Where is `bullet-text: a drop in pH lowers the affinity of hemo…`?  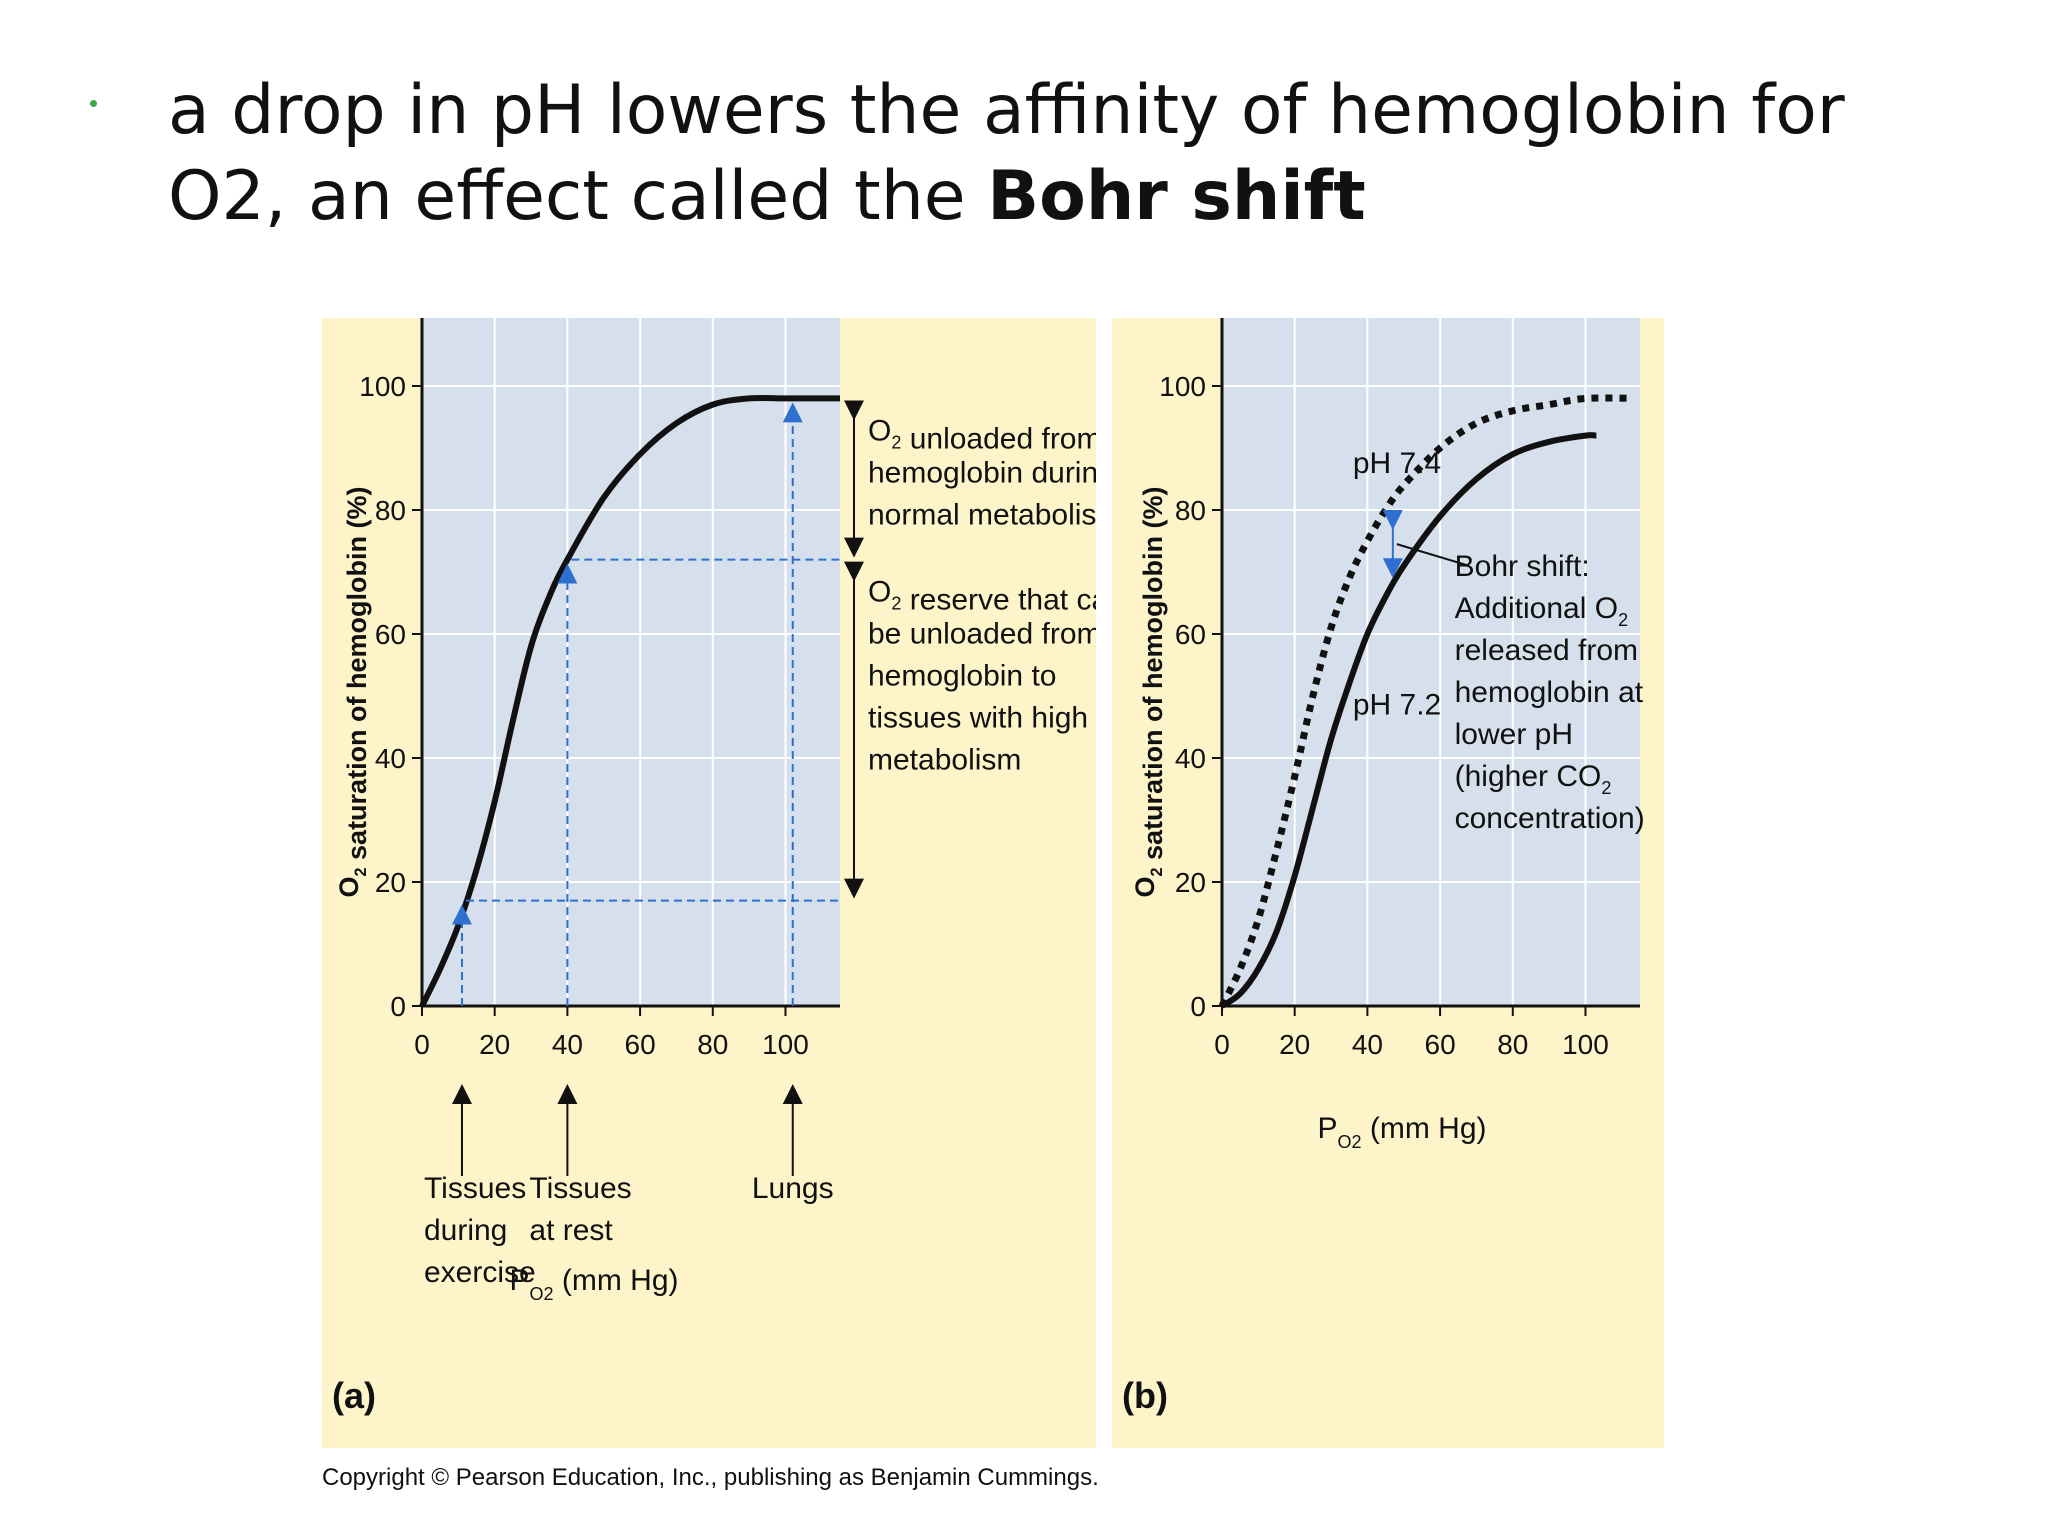 bullet-text: a drop in pH lowers the affinity of hemo… is located at coordinates (1068, 154).